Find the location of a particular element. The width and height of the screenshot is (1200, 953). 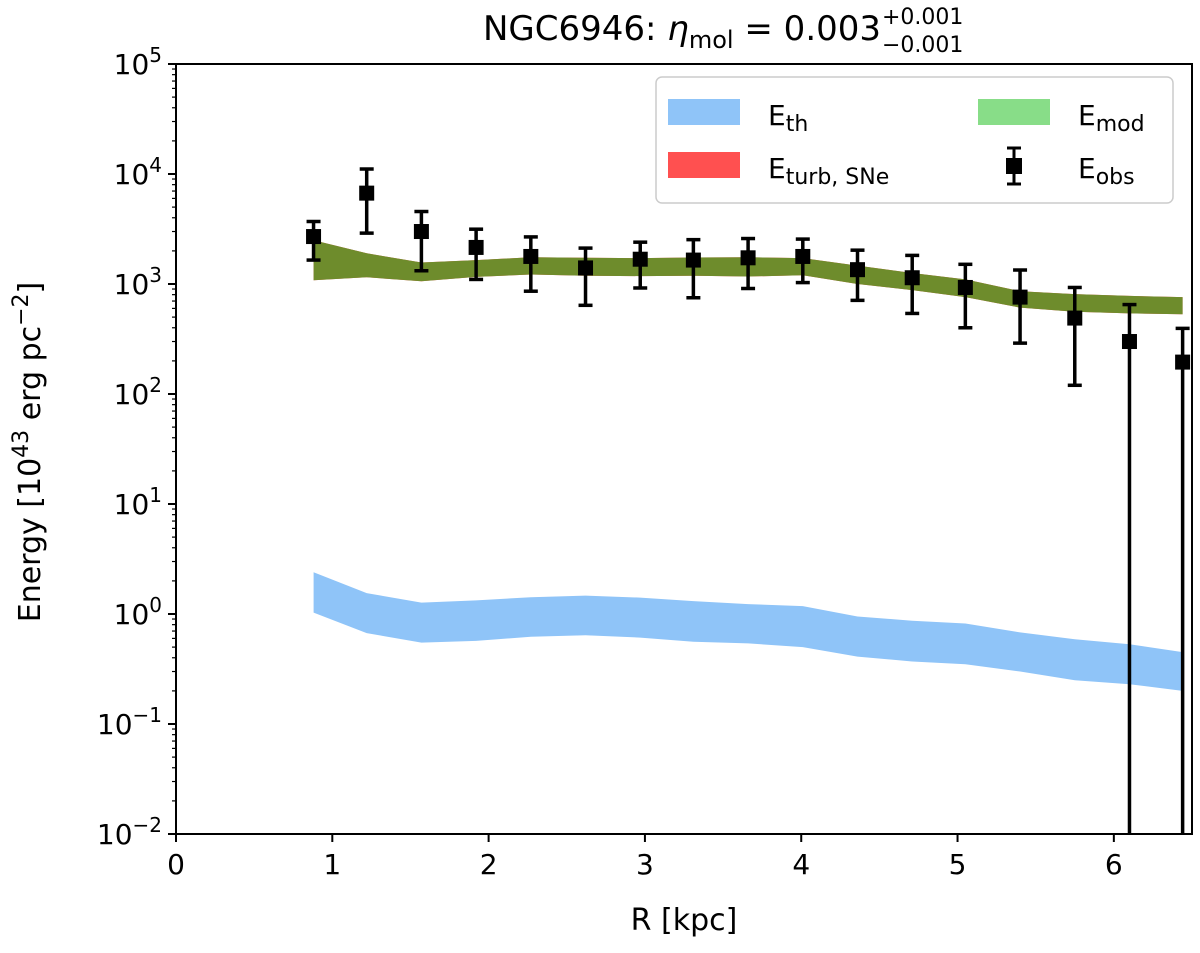

y-tick-label: 10³ is located at coordinates (138, 282).